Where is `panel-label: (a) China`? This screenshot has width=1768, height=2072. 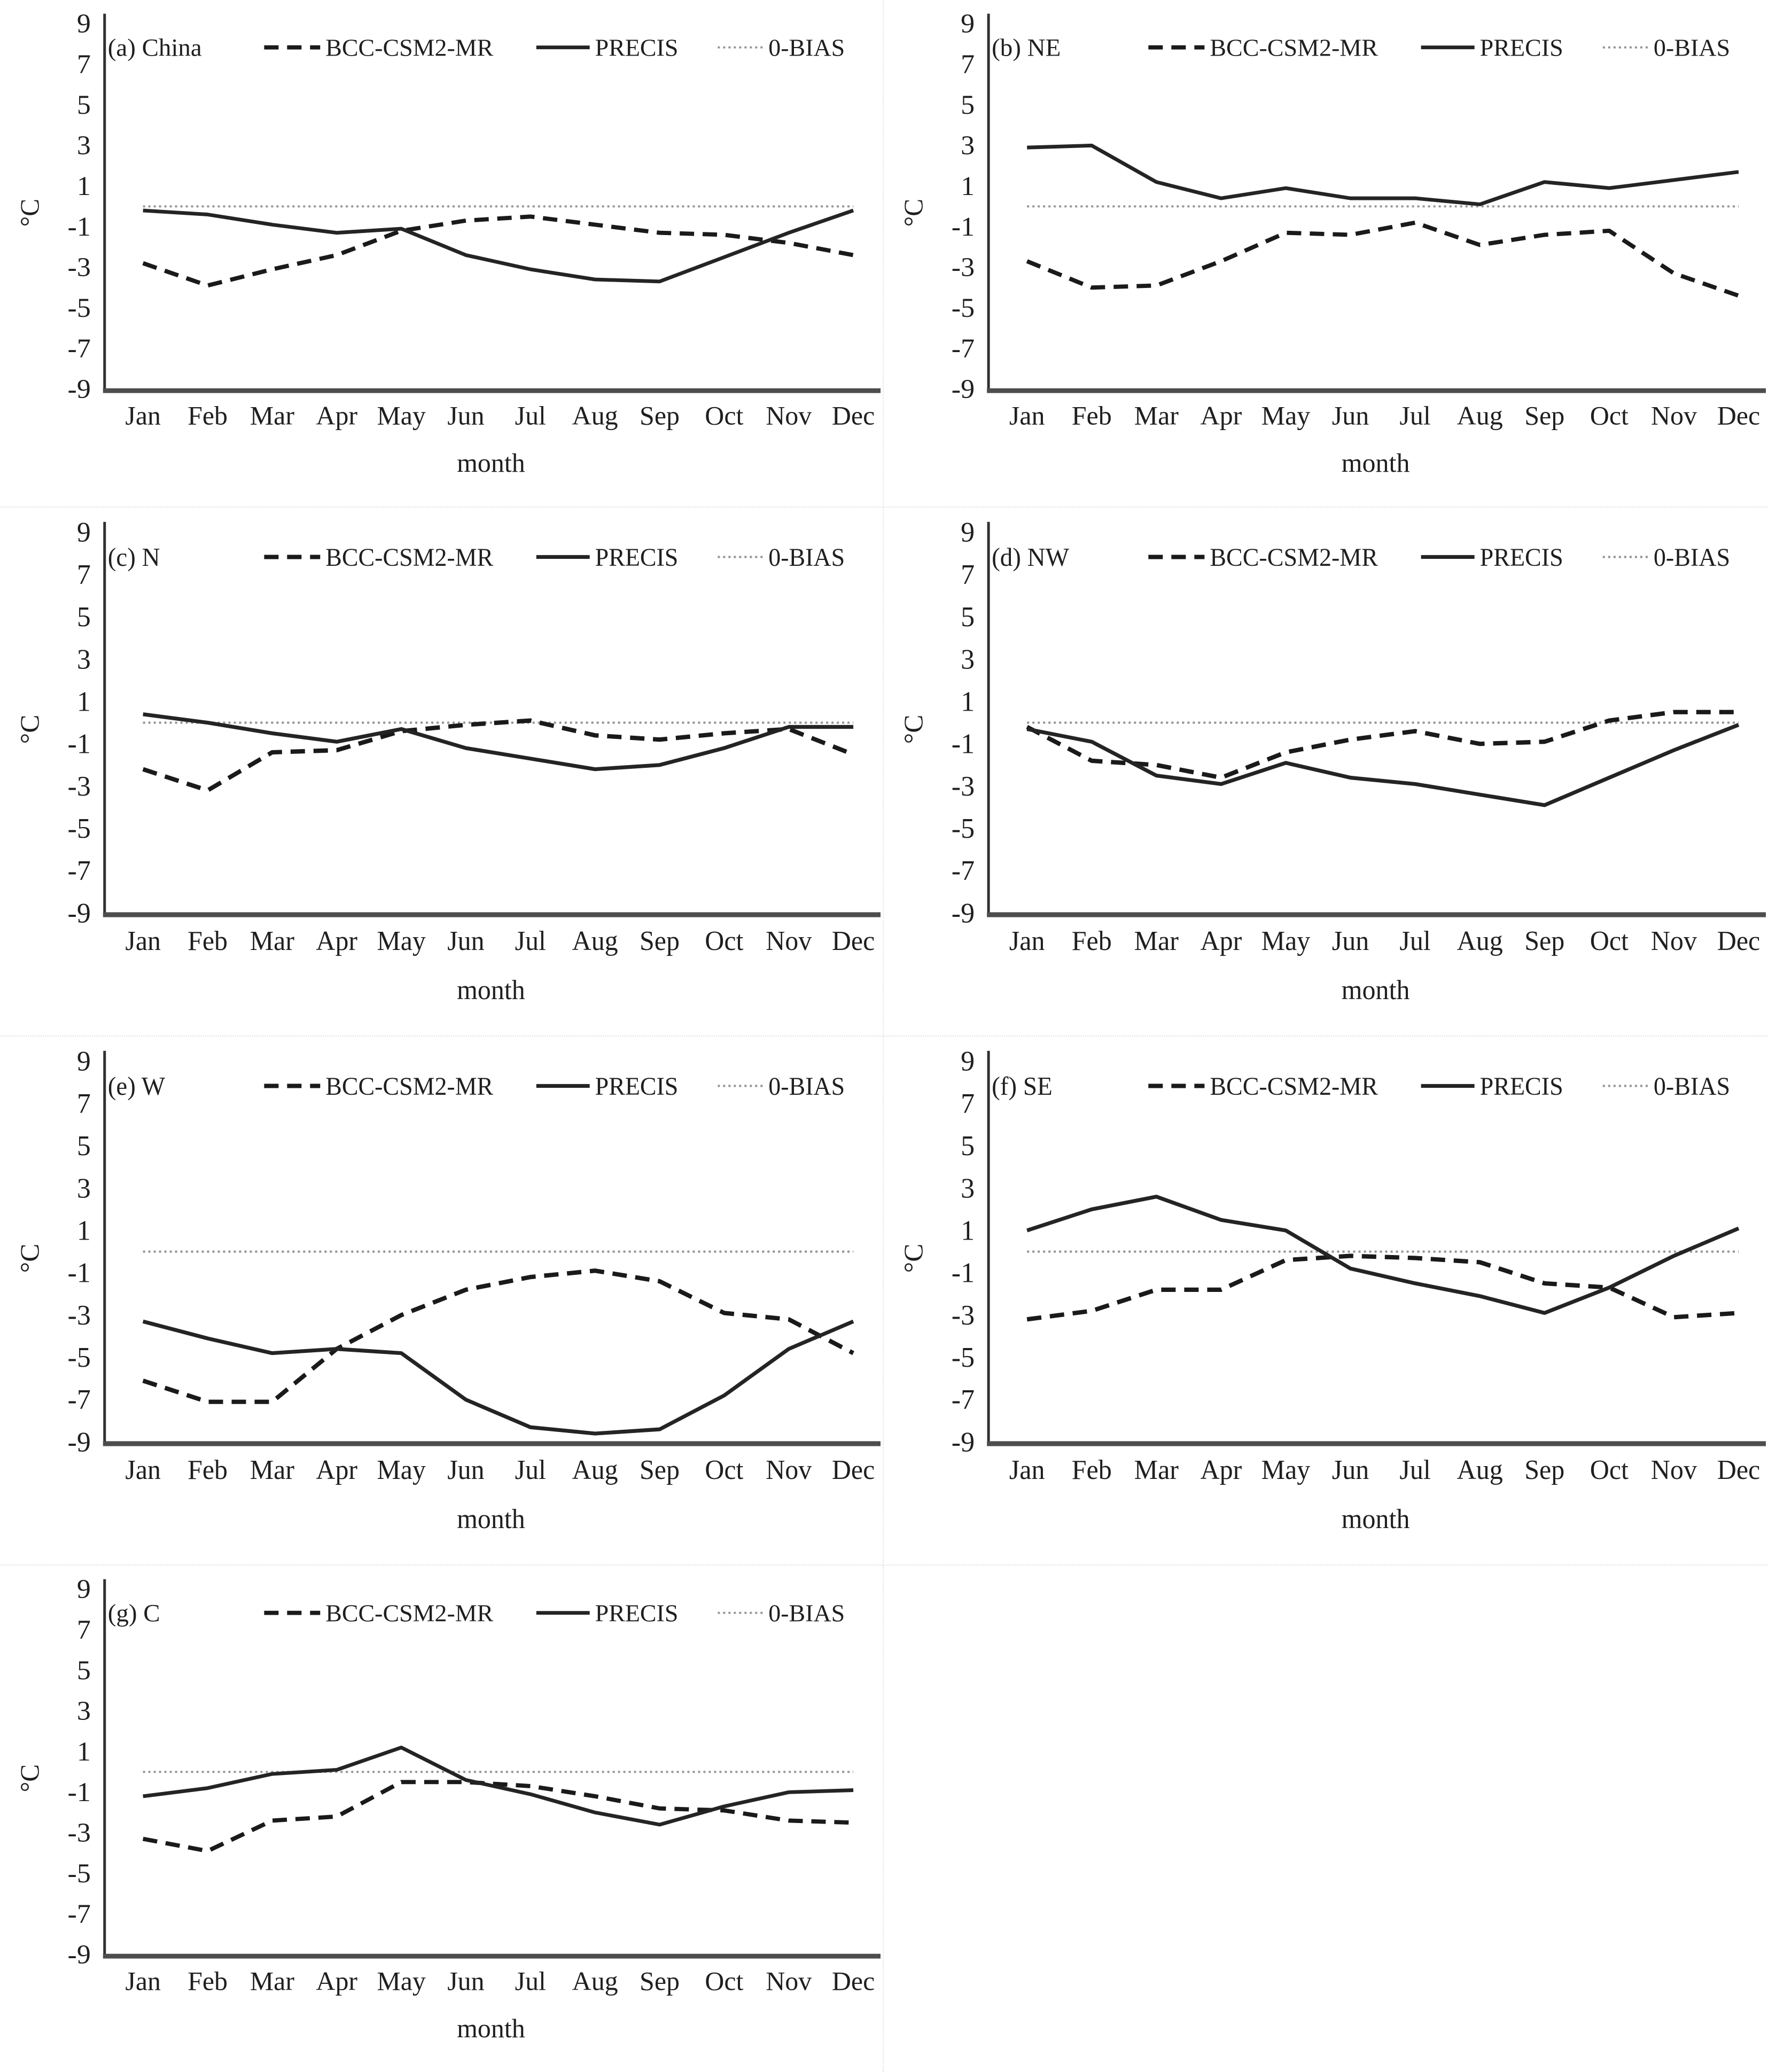 panel-label: (a) China is located at coordinates (155, 48).